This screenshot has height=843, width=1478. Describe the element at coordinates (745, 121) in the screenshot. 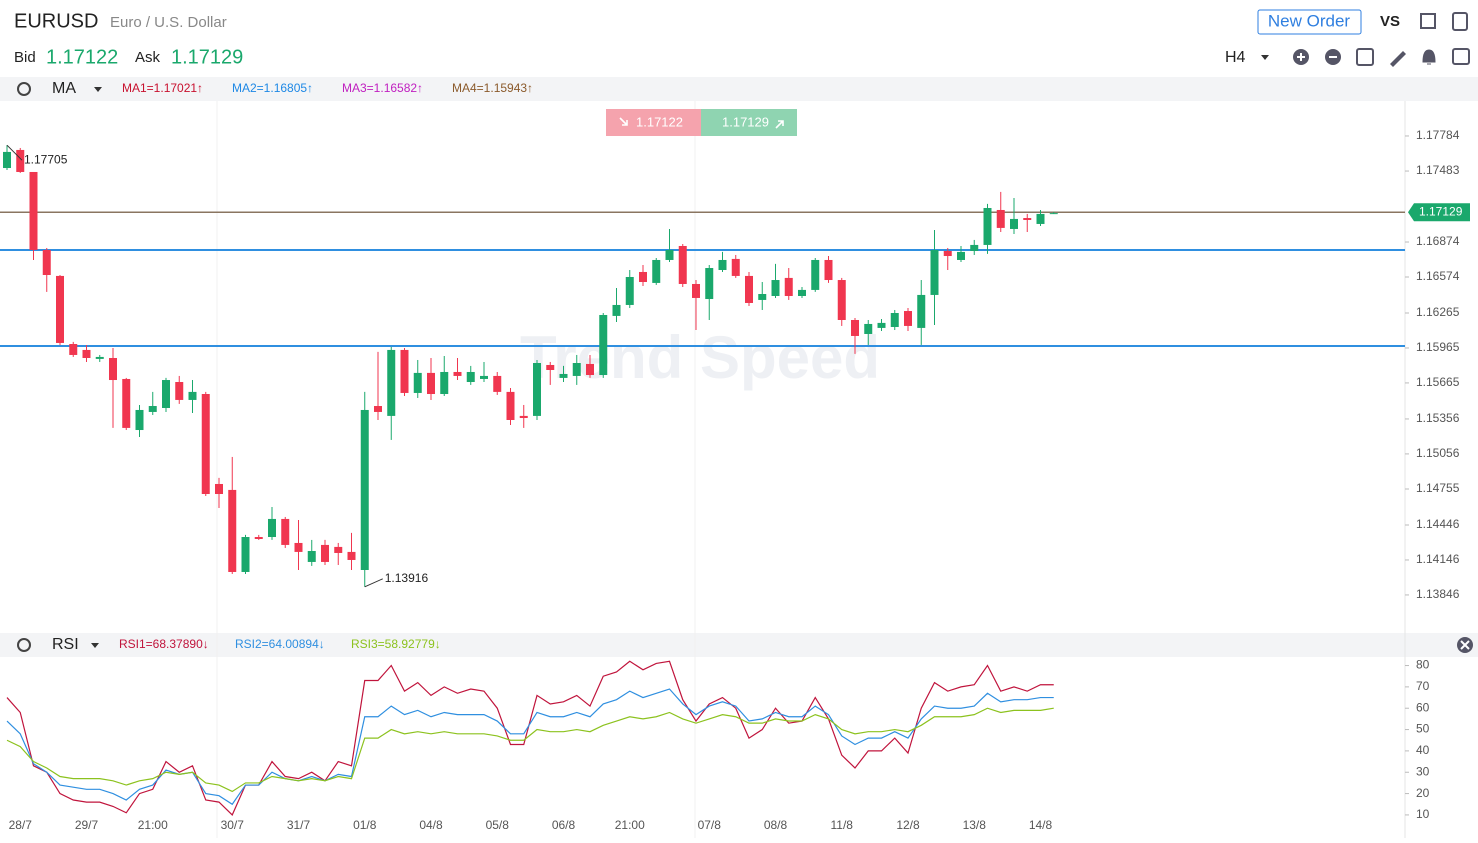

I see `buy-price: 1.17129` at that location.